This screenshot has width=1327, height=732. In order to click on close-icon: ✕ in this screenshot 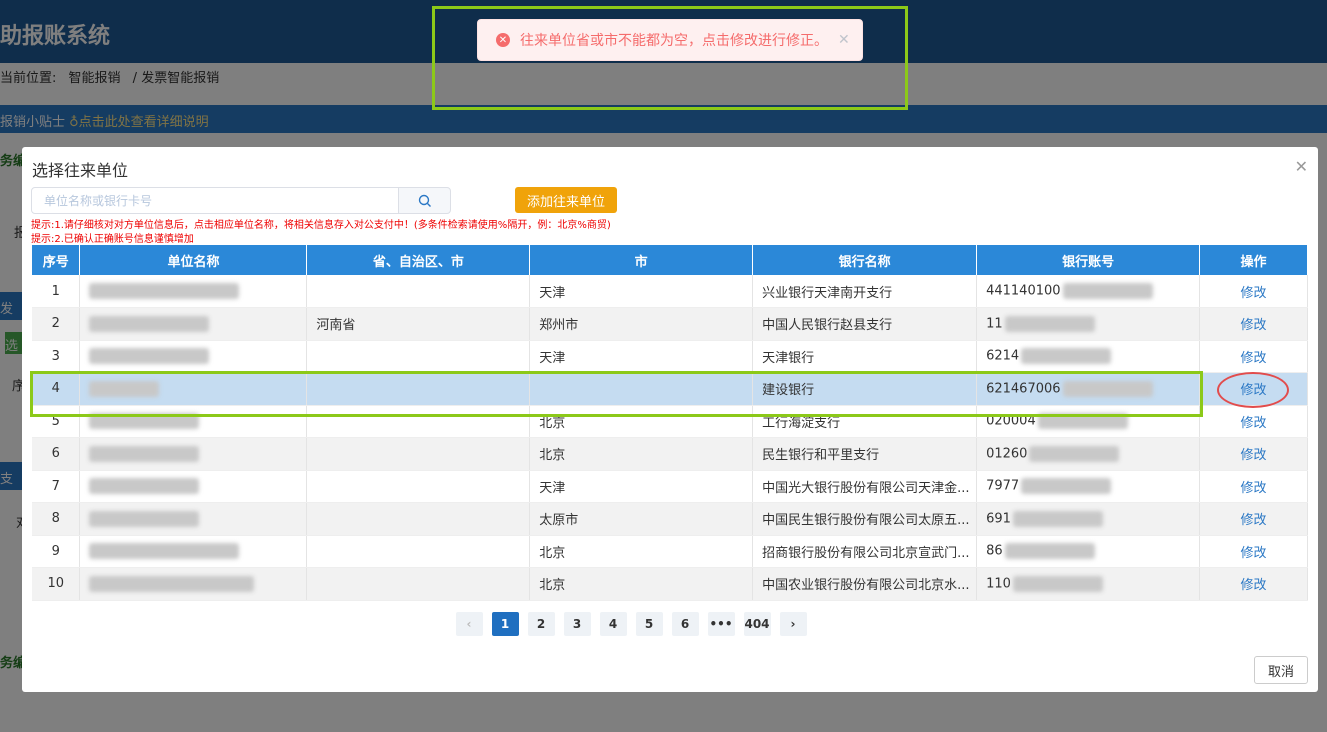, I will do `click(1301, 166)`.